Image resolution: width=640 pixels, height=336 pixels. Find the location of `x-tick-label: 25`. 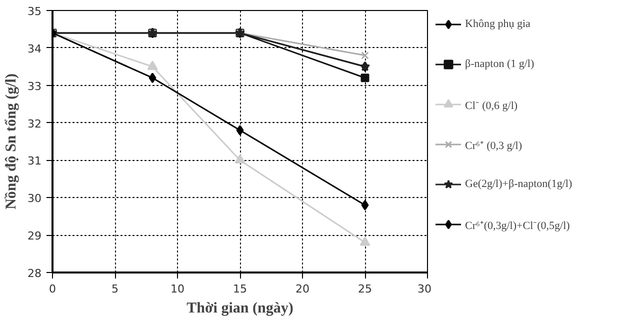

x-tick-label: 25 is located at coordinates (365, 289).